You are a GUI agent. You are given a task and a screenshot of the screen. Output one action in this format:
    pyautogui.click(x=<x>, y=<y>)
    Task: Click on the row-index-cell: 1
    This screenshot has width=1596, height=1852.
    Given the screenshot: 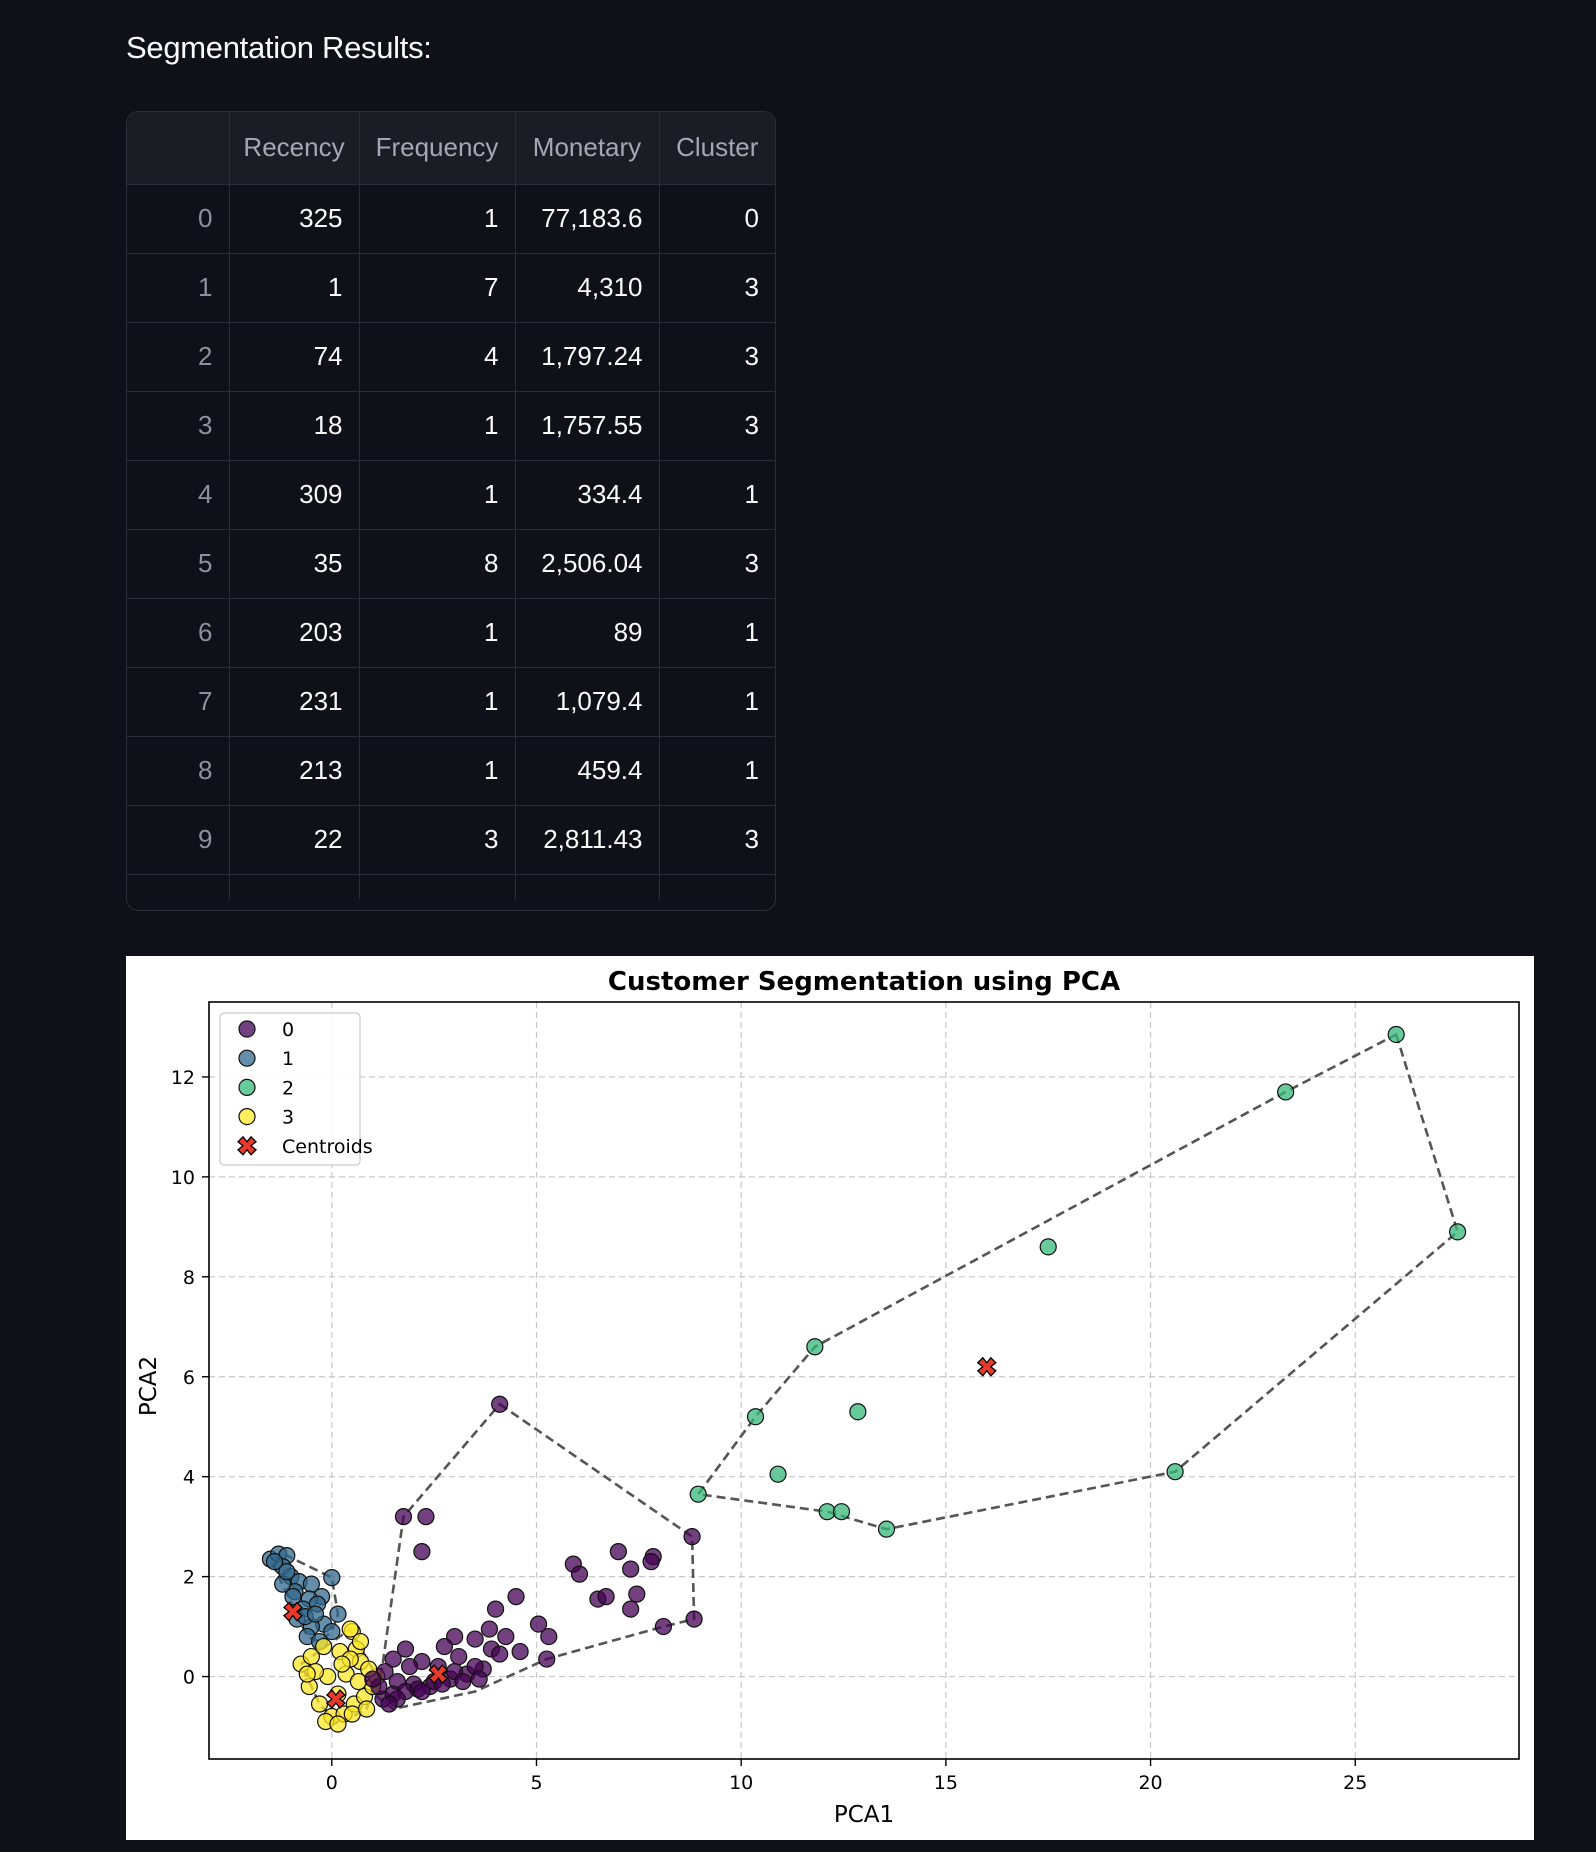 What is the action you would take?
    pyautogui.click(x=178, y=288)
    